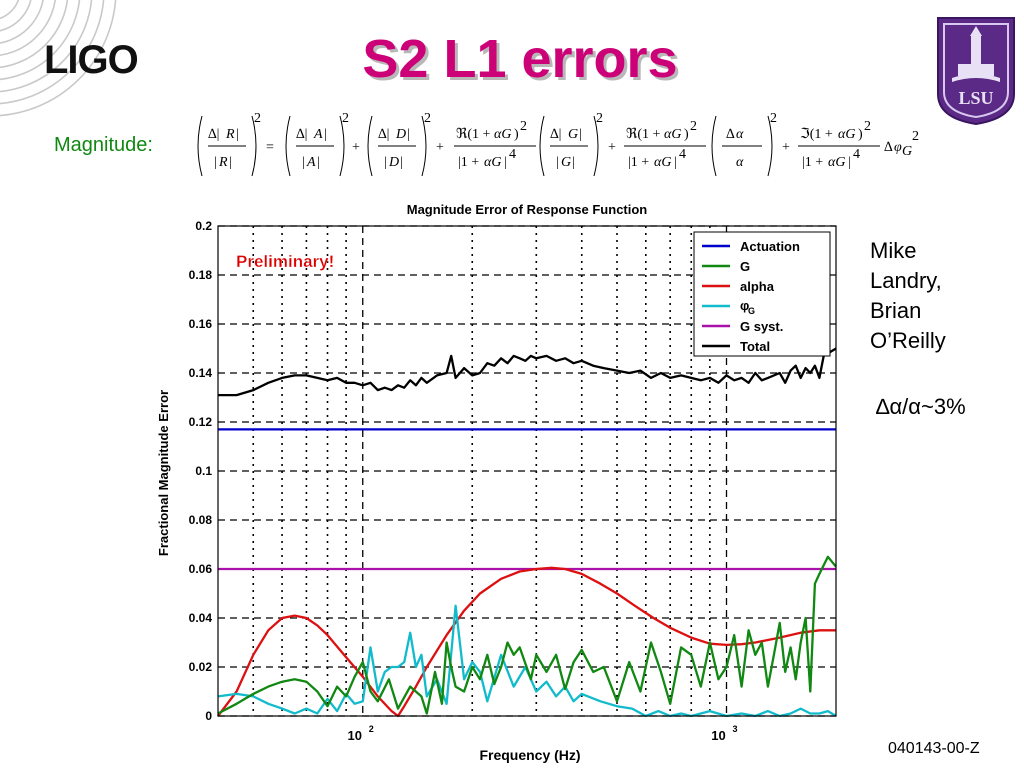 Image resolution: width=1024 pixels, height=768 pixels. Describe the element at coordinates (201, 520) in the screenshot. I see `y-tick-label: 0.08` at that location.